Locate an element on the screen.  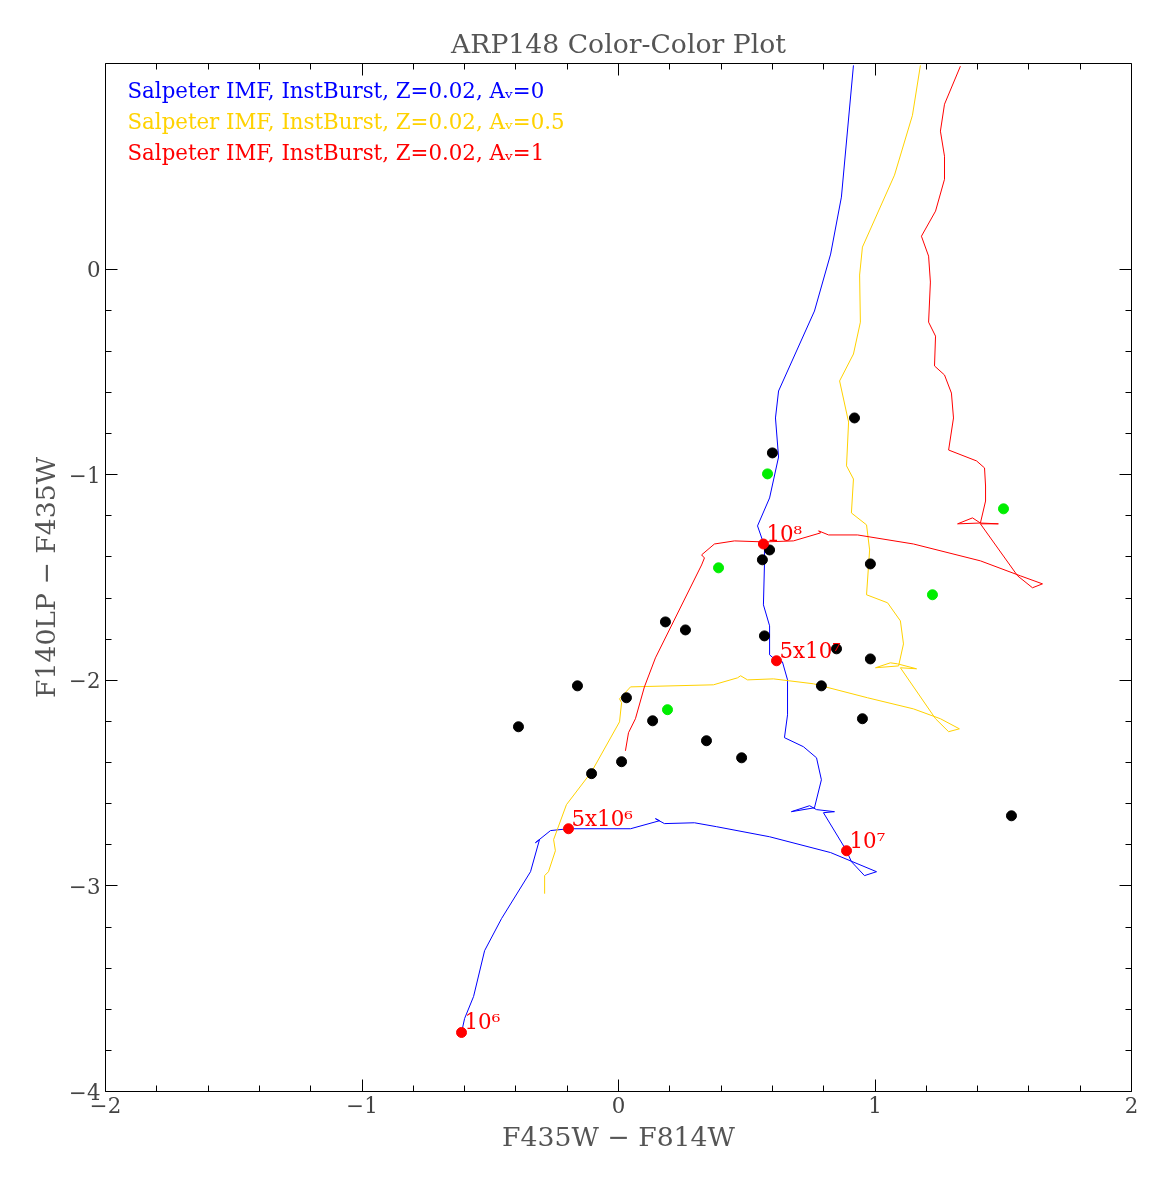
x-tick-label: −1 is located at coordinates (362, 1105).